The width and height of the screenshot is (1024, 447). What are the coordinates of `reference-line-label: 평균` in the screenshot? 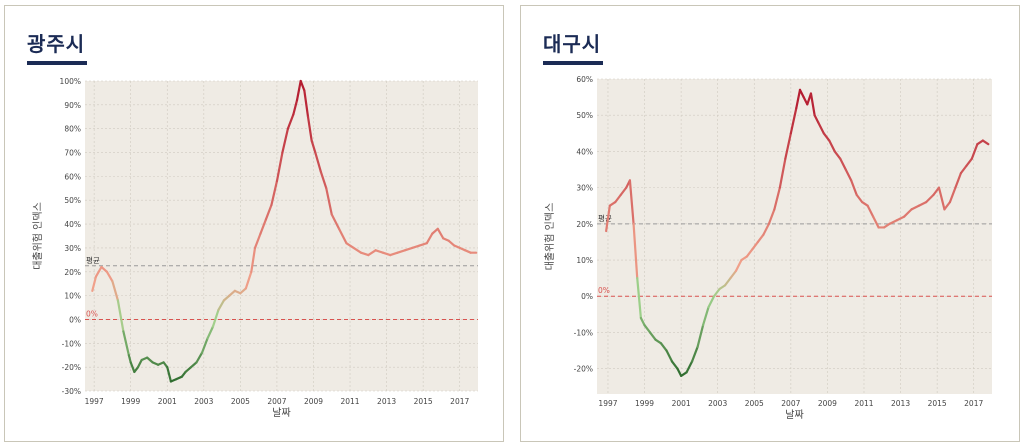 It's located at (605, 218).